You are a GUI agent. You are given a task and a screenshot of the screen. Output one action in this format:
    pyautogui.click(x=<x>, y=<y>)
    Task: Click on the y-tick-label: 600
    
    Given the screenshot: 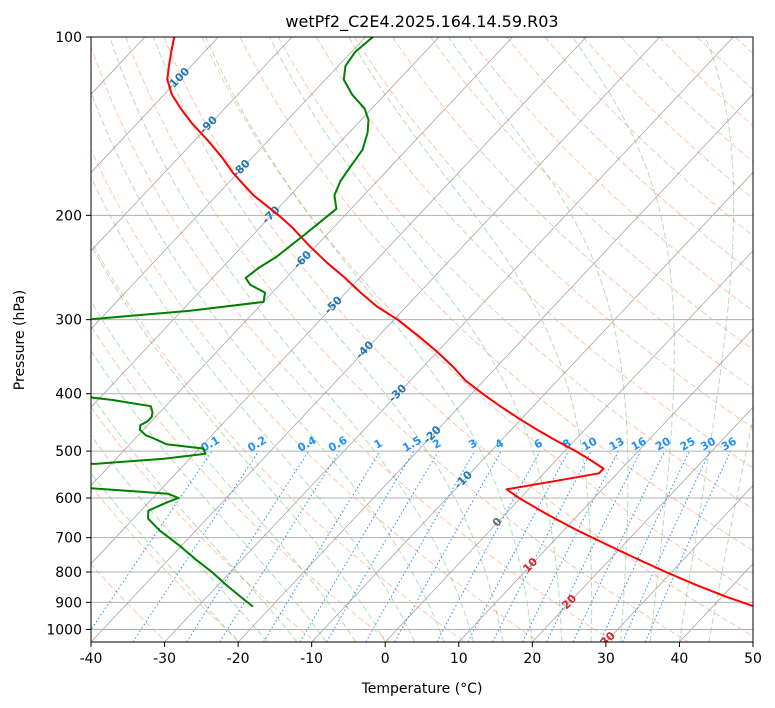 What is the action you would take?
    pyautogui.click(x=68, y=499)
    